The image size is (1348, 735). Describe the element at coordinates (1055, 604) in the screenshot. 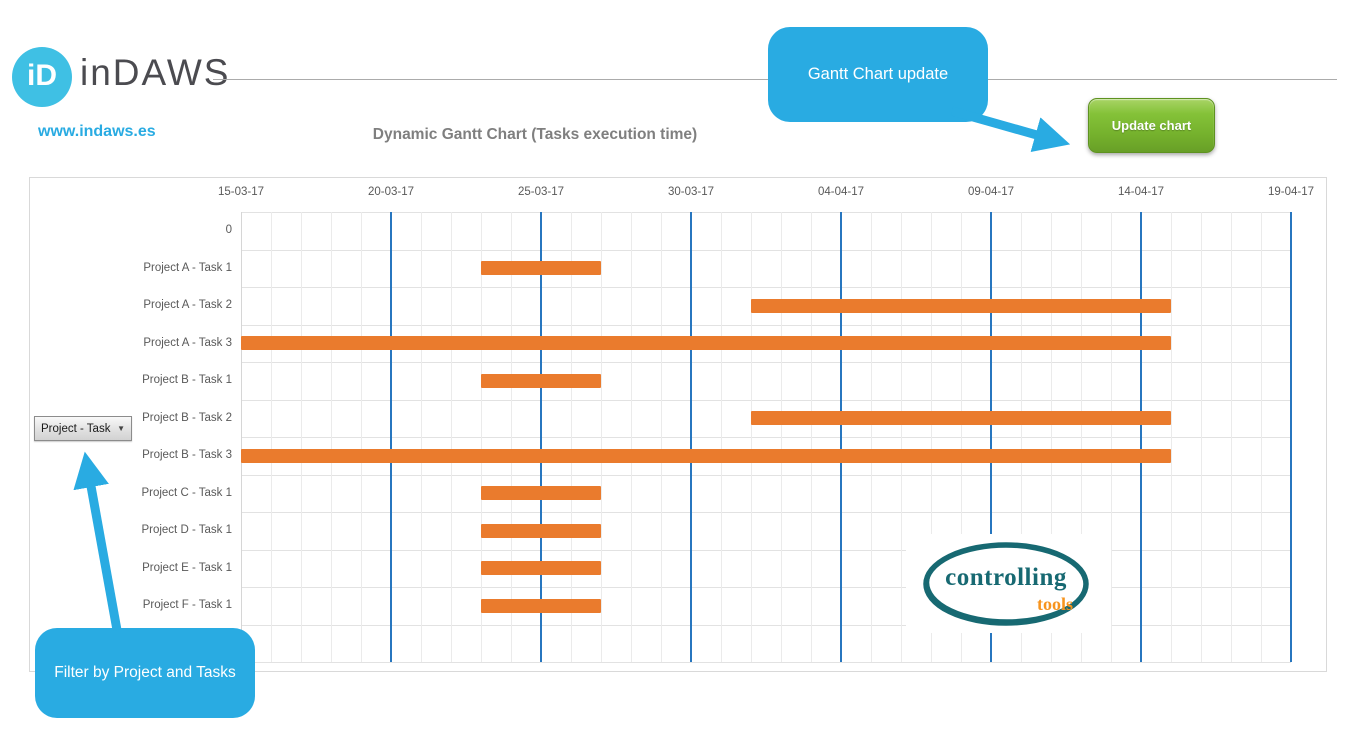

I see `tools-text: tools` at that location.